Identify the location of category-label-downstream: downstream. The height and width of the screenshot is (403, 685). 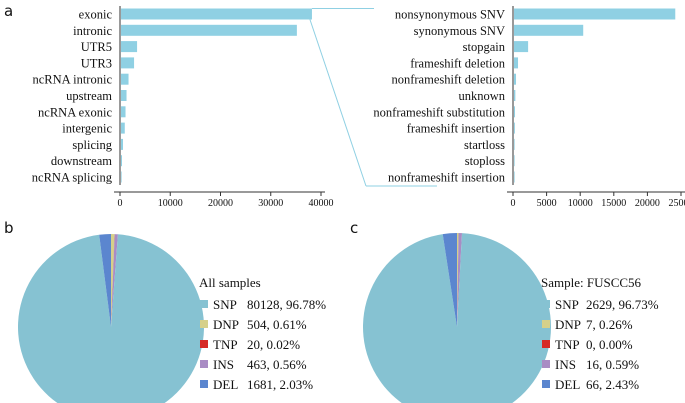
(81, 161).